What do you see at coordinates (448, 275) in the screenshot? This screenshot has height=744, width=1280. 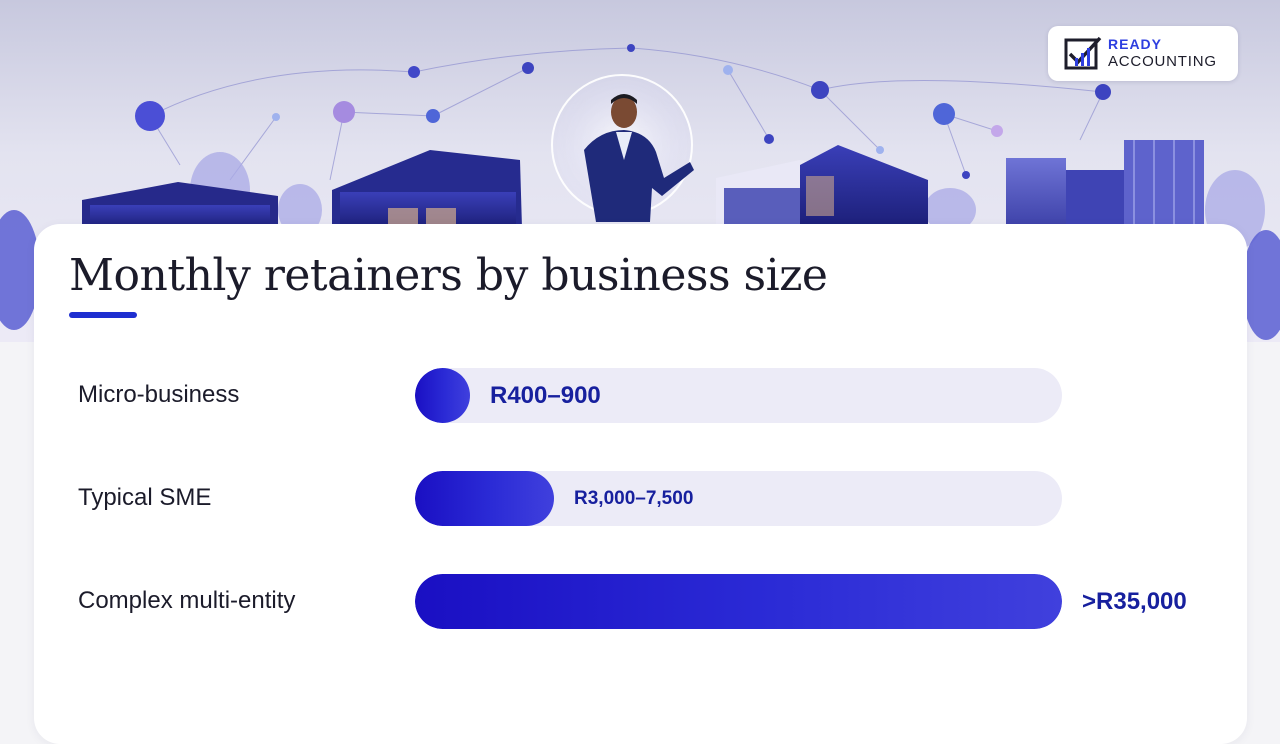 I see `page-title: Monthly retainers by business size` at bounding box center [448, 275].